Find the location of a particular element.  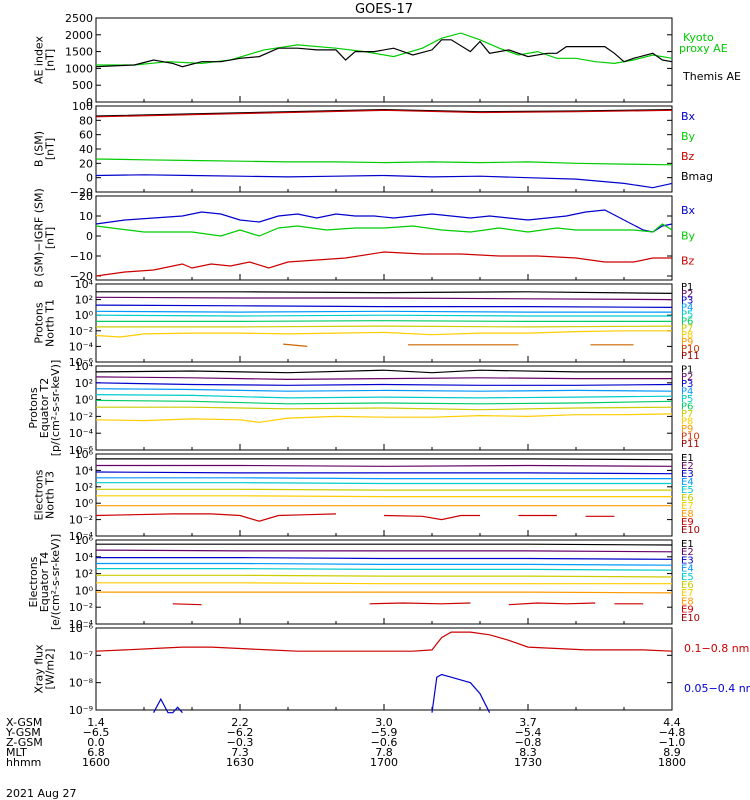

y-axis-label: B (SM)−IGRF (SM) is located at coordinates (39, 238).